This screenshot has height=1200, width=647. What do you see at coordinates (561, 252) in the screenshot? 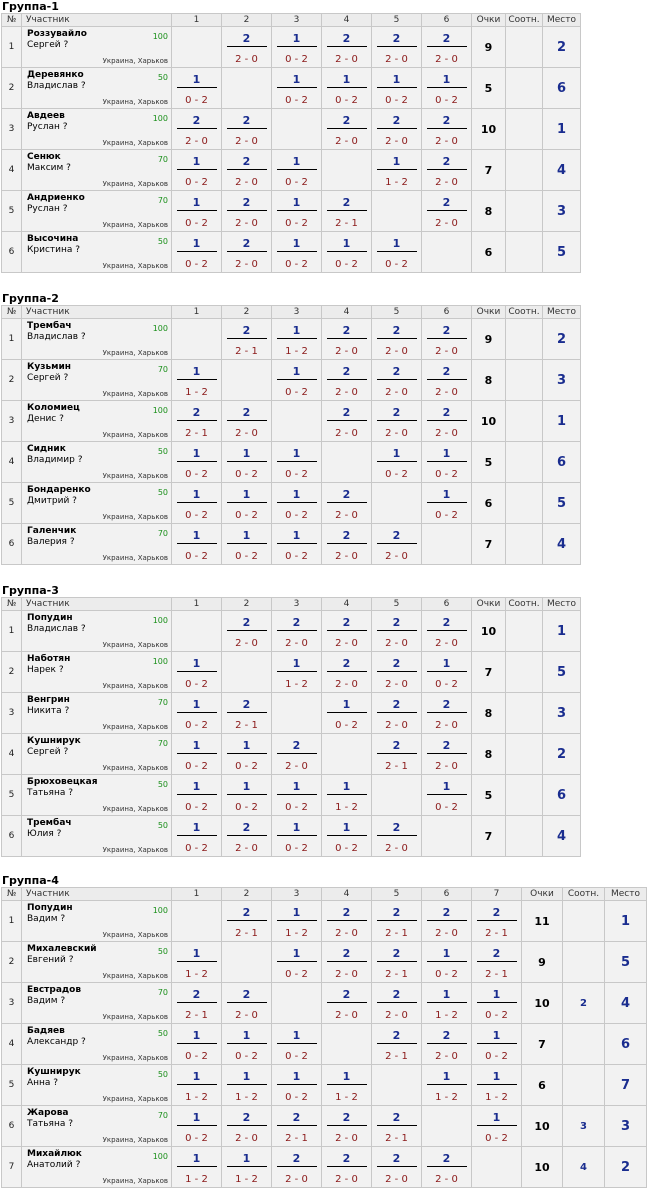
I see `place-value: 5` at bounding box center [561, 252].